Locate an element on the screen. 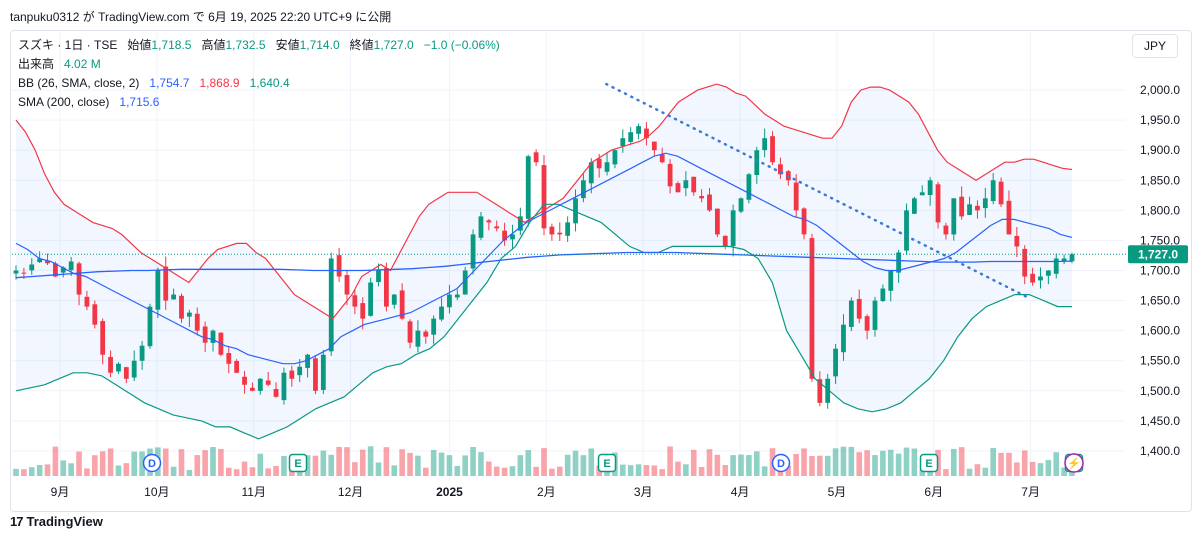 This screenshot has width=1200, height=540. trendline is located at coordinates (816, 190).